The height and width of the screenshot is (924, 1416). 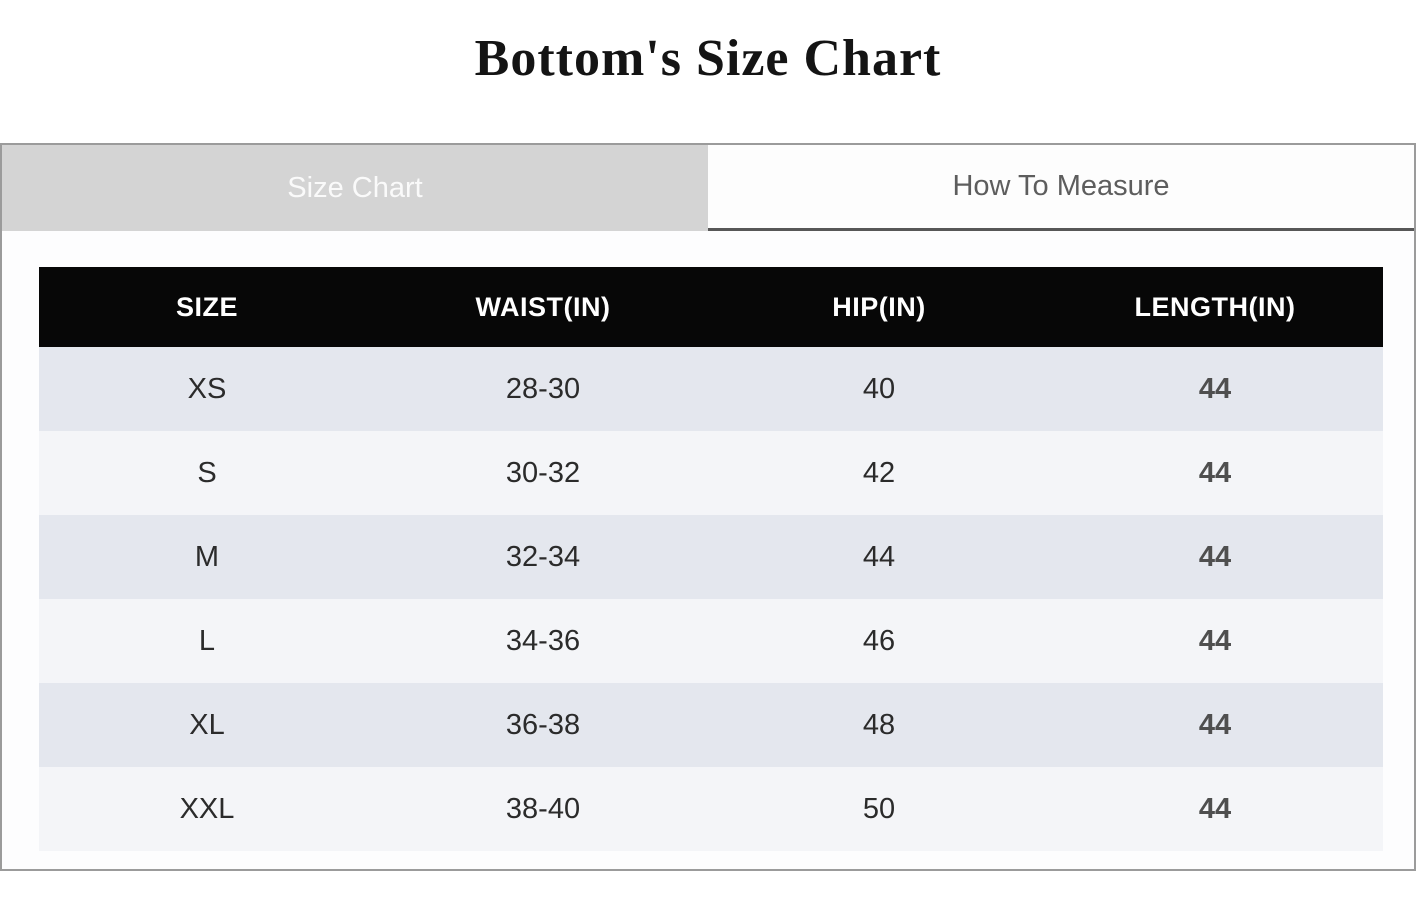 I want to click on table-row-xs: XS 28-30 40 44, so click(x=711, y=389).